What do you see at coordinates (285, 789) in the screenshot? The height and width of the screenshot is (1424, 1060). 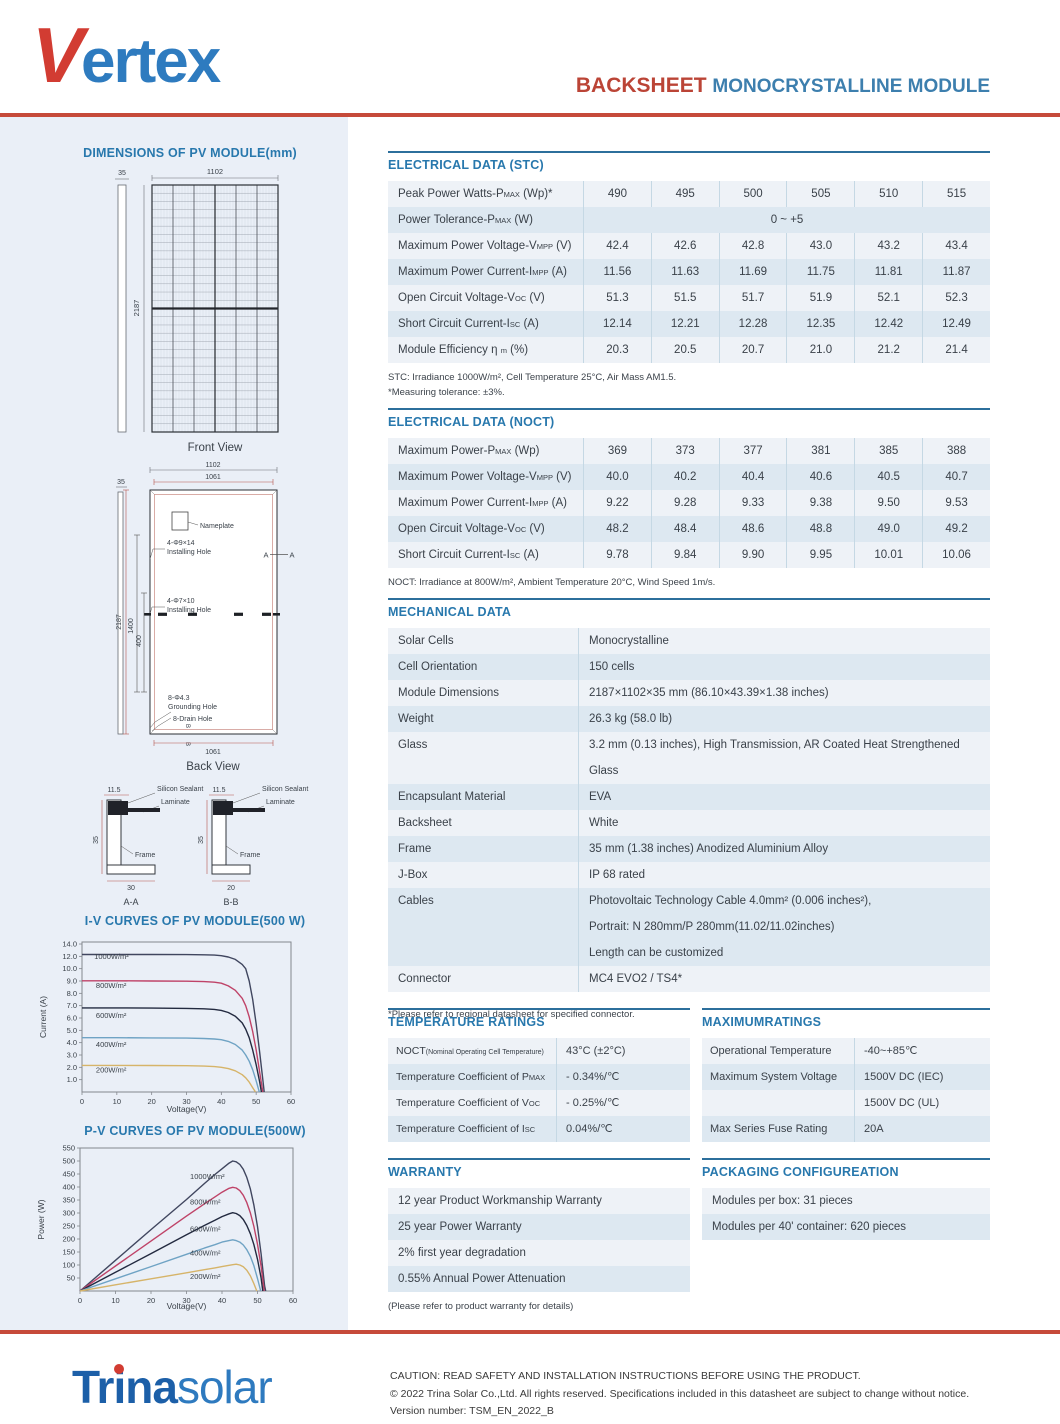 I see `bb-sealant-label: Silicon Sealant` at bounding box center [285, 789].